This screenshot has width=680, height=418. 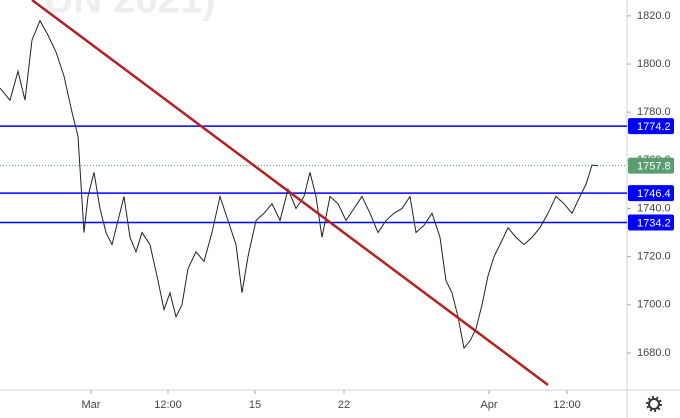 What do you see at coordinates (488, 405) in the screenshot?
I see `x-tick-label: Apr` at bounding box center [488, 405].